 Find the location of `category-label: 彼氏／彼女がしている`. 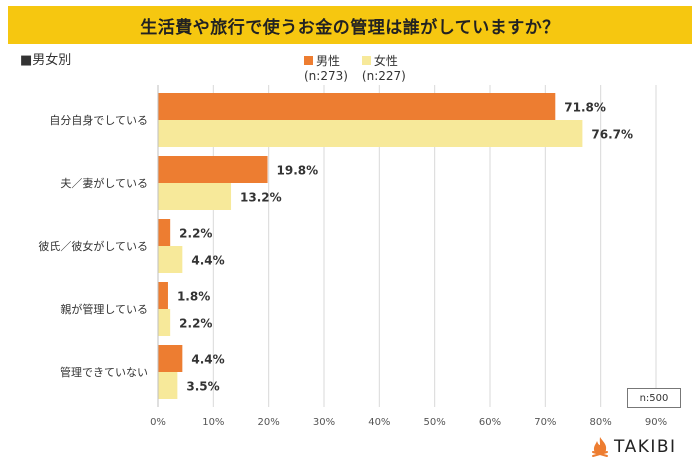

category-label: 彼氏／彼女がしている is located at coordinates (93, 246).